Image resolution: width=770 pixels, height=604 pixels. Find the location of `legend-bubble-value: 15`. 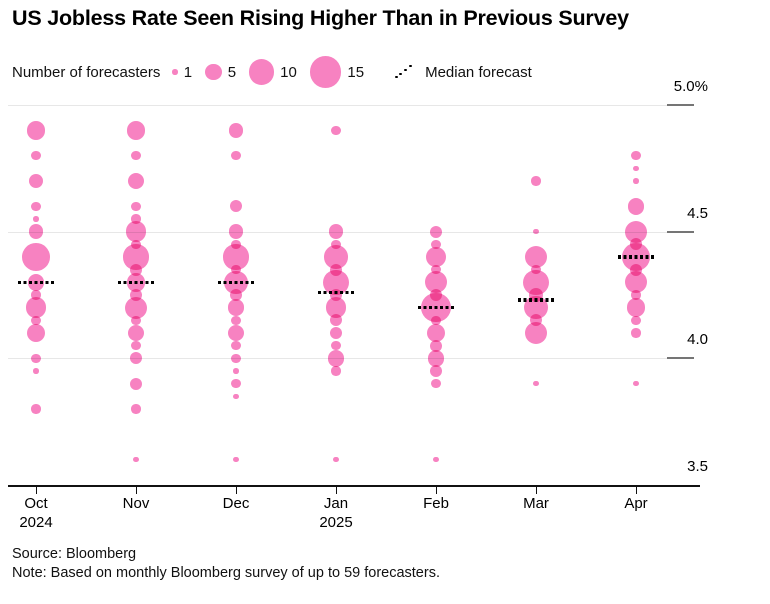

legend-bubble-value: 15 is located at coordinates (356, 72).